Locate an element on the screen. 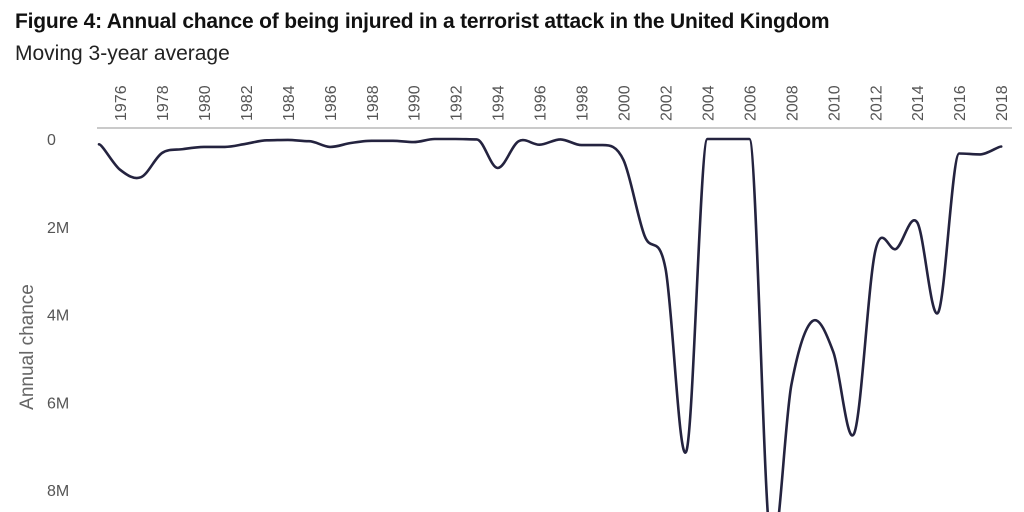 This screenshot has width=1024, height=512. chart-subtitle: Moving 3-year average is located at coordinates (122, 53).